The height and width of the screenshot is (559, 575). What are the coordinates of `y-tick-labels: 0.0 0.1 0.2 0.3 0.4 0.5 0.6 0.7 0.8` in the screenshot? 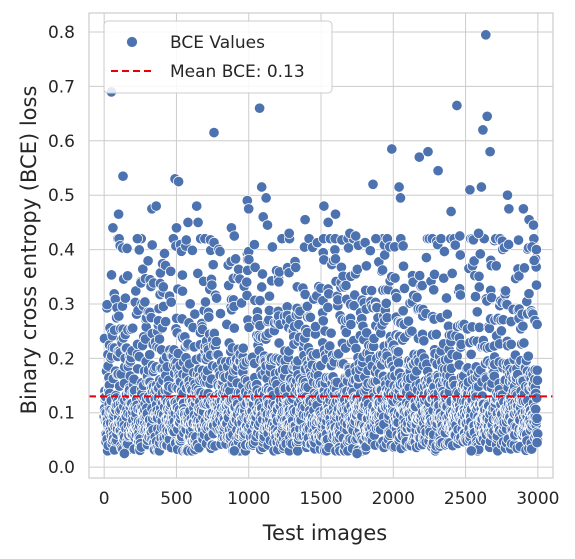 It's located at (61, 250).